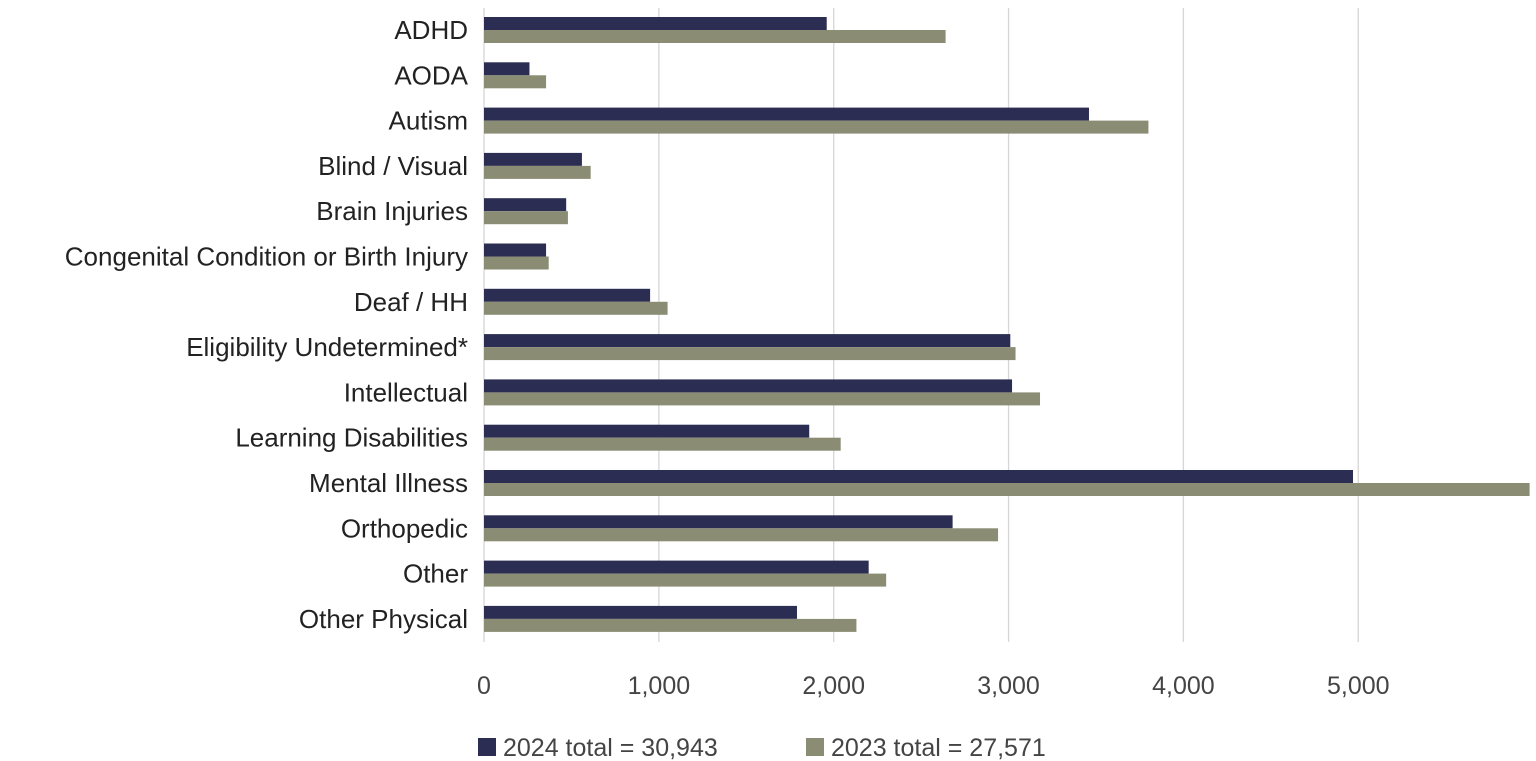 The height and width of the screenshot is (761, 1536). Describe the element at coordinates (327, 347) in the screenshot. I see `category-label: Eligibility Undetermined*` at that location.